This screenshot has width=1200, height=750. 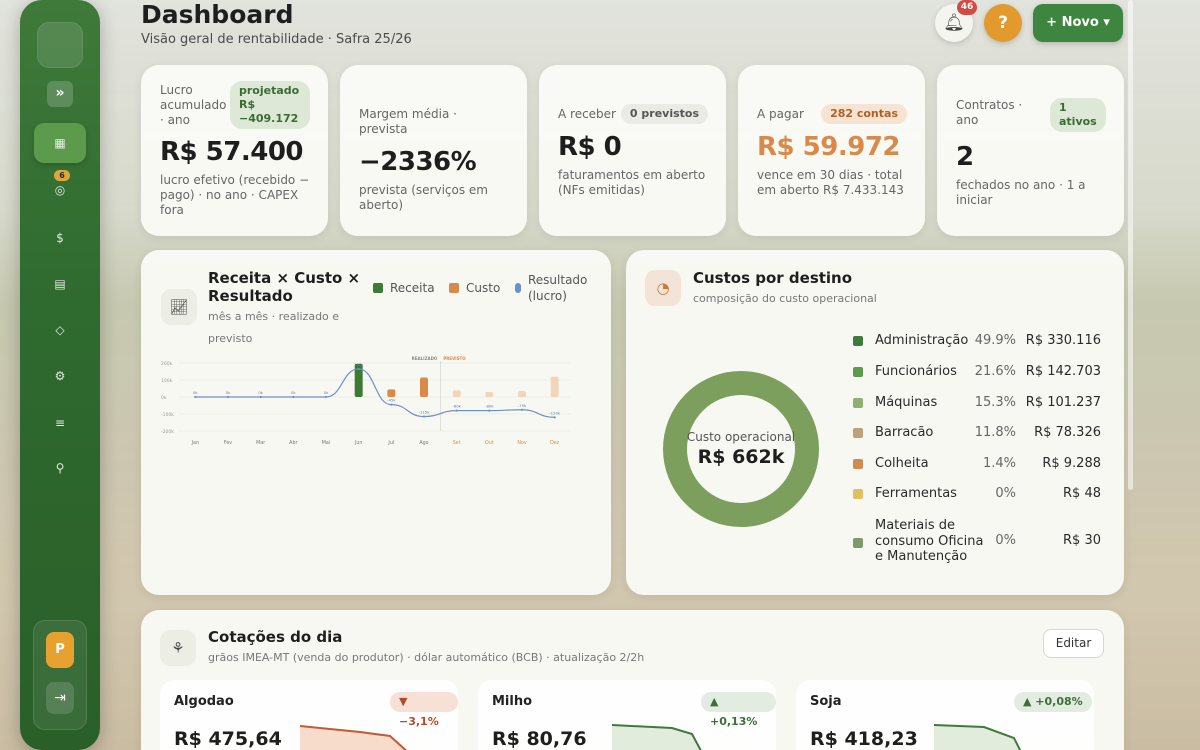 I want to click on line-chart-icon: 📈︎, so click(x=179, y=307).